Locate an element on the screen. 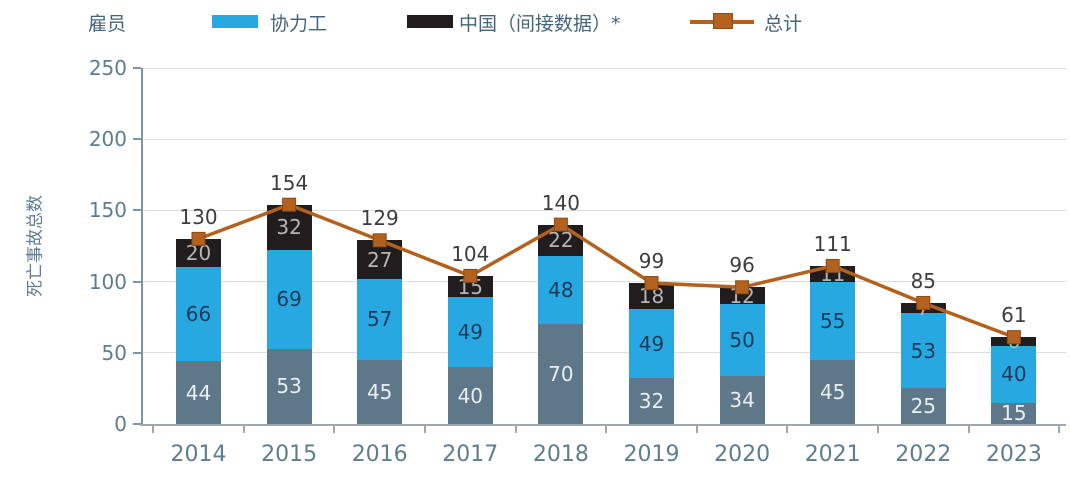  total-value-label-2015: 154 is located at coordinates (289, 182).